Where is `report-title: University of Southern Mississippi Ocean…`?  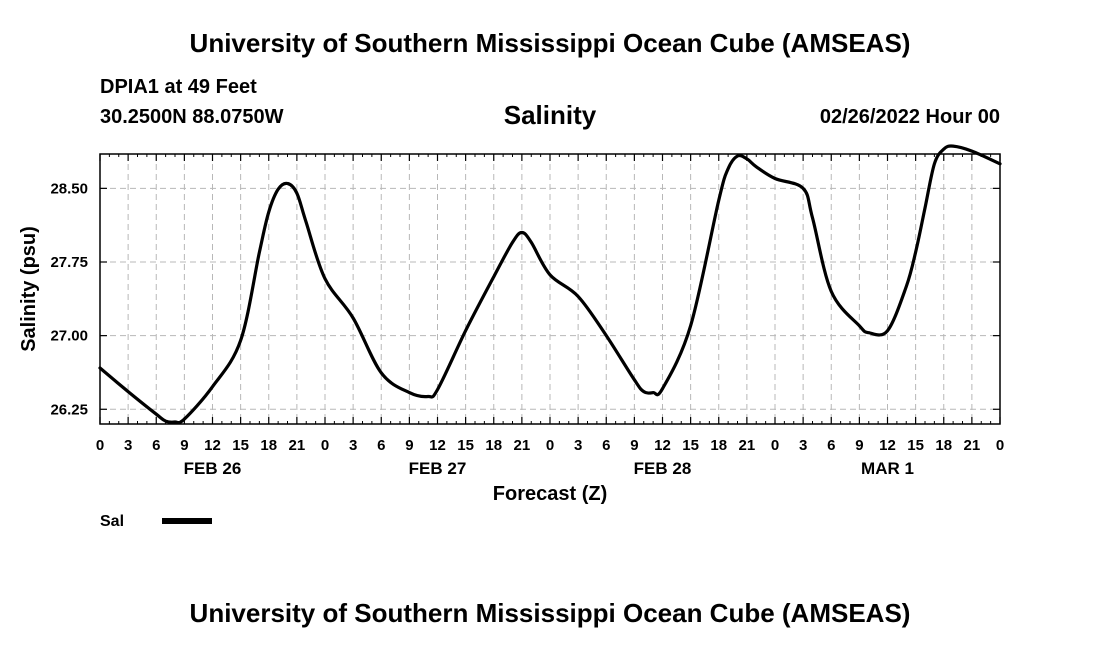 report-title: University of Southern Mississippi Ocean… is located at coordinates (550, 43).